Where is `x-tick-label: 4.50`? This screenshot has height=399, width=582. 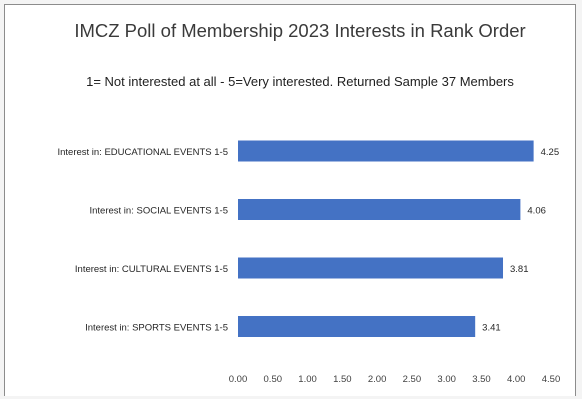 x-tick-label: 4.50 is located at coordinates (551, 379).